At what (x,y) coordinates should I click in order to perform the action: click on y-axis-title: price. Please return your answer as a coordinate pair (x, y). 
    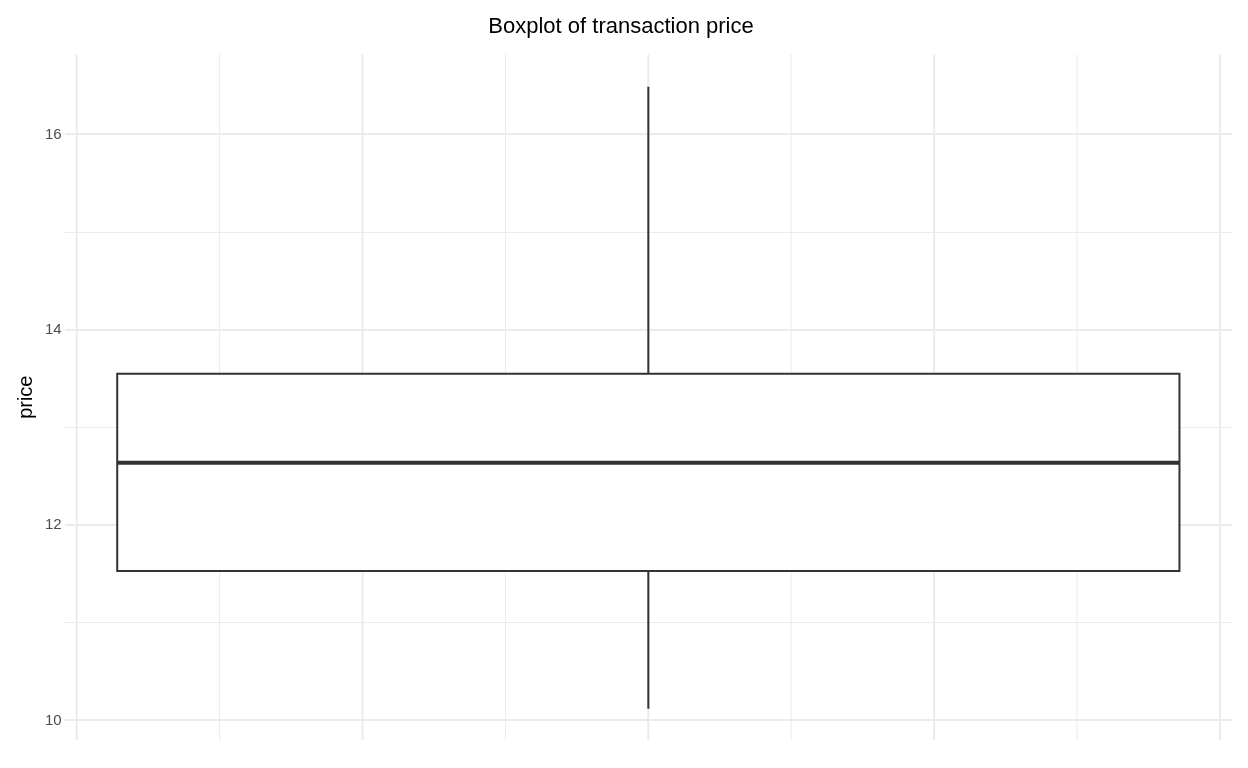
    Looking at the image, I should click on (24, 397).